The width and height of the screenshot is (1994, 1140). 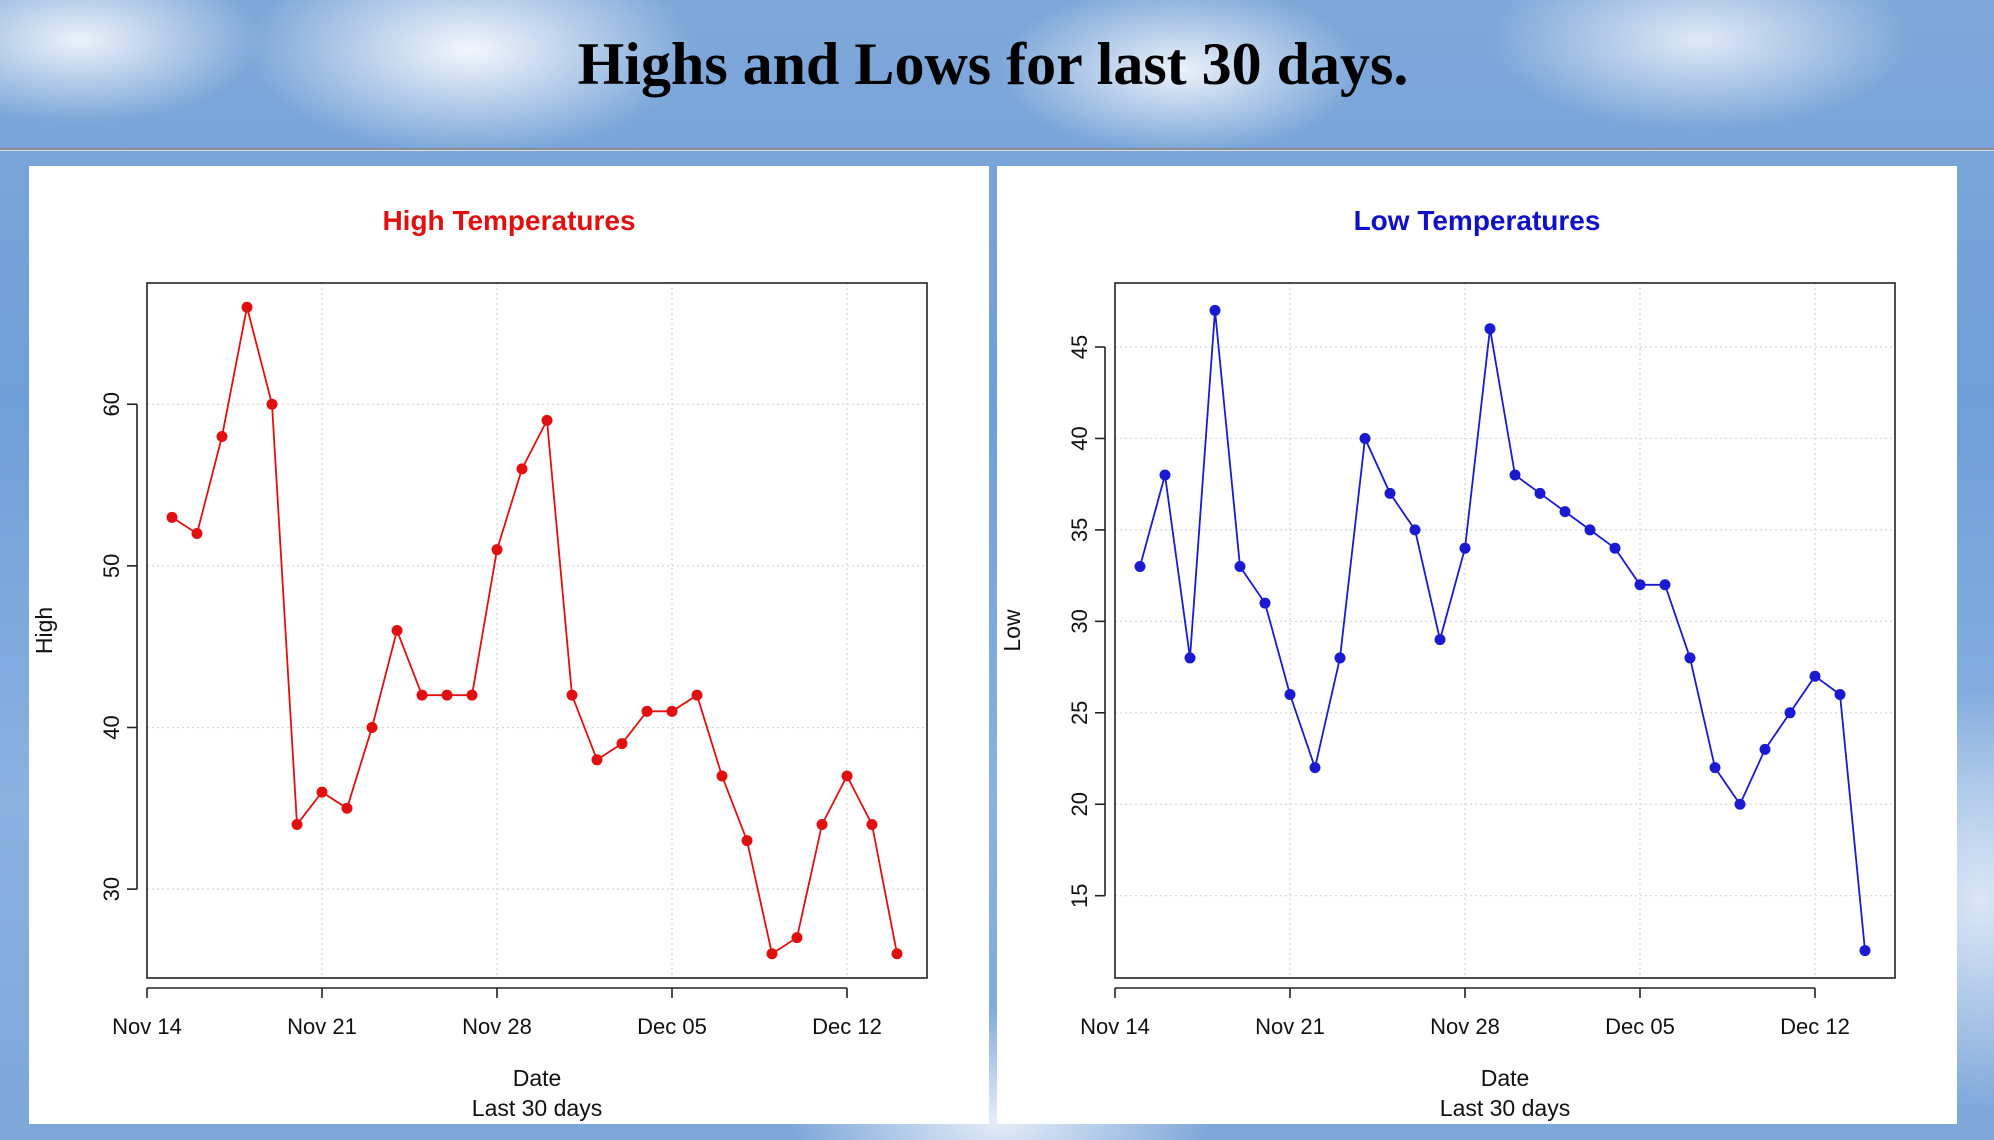 I want to click on page-header: Highs and Lows for last 30 days., so click(x=997, y=75).